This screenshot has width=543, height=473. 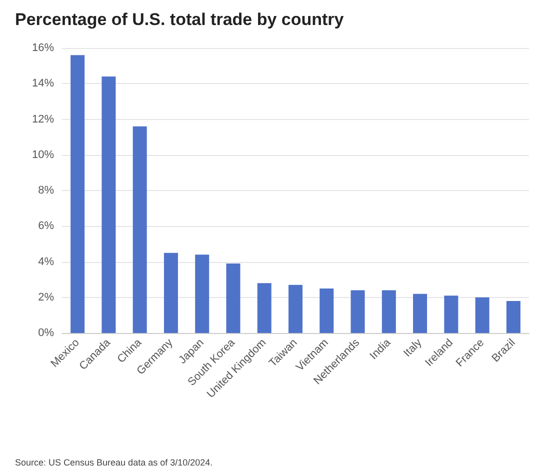 I want to click on y-tick-label: 12%, so click(x=43, y=119).